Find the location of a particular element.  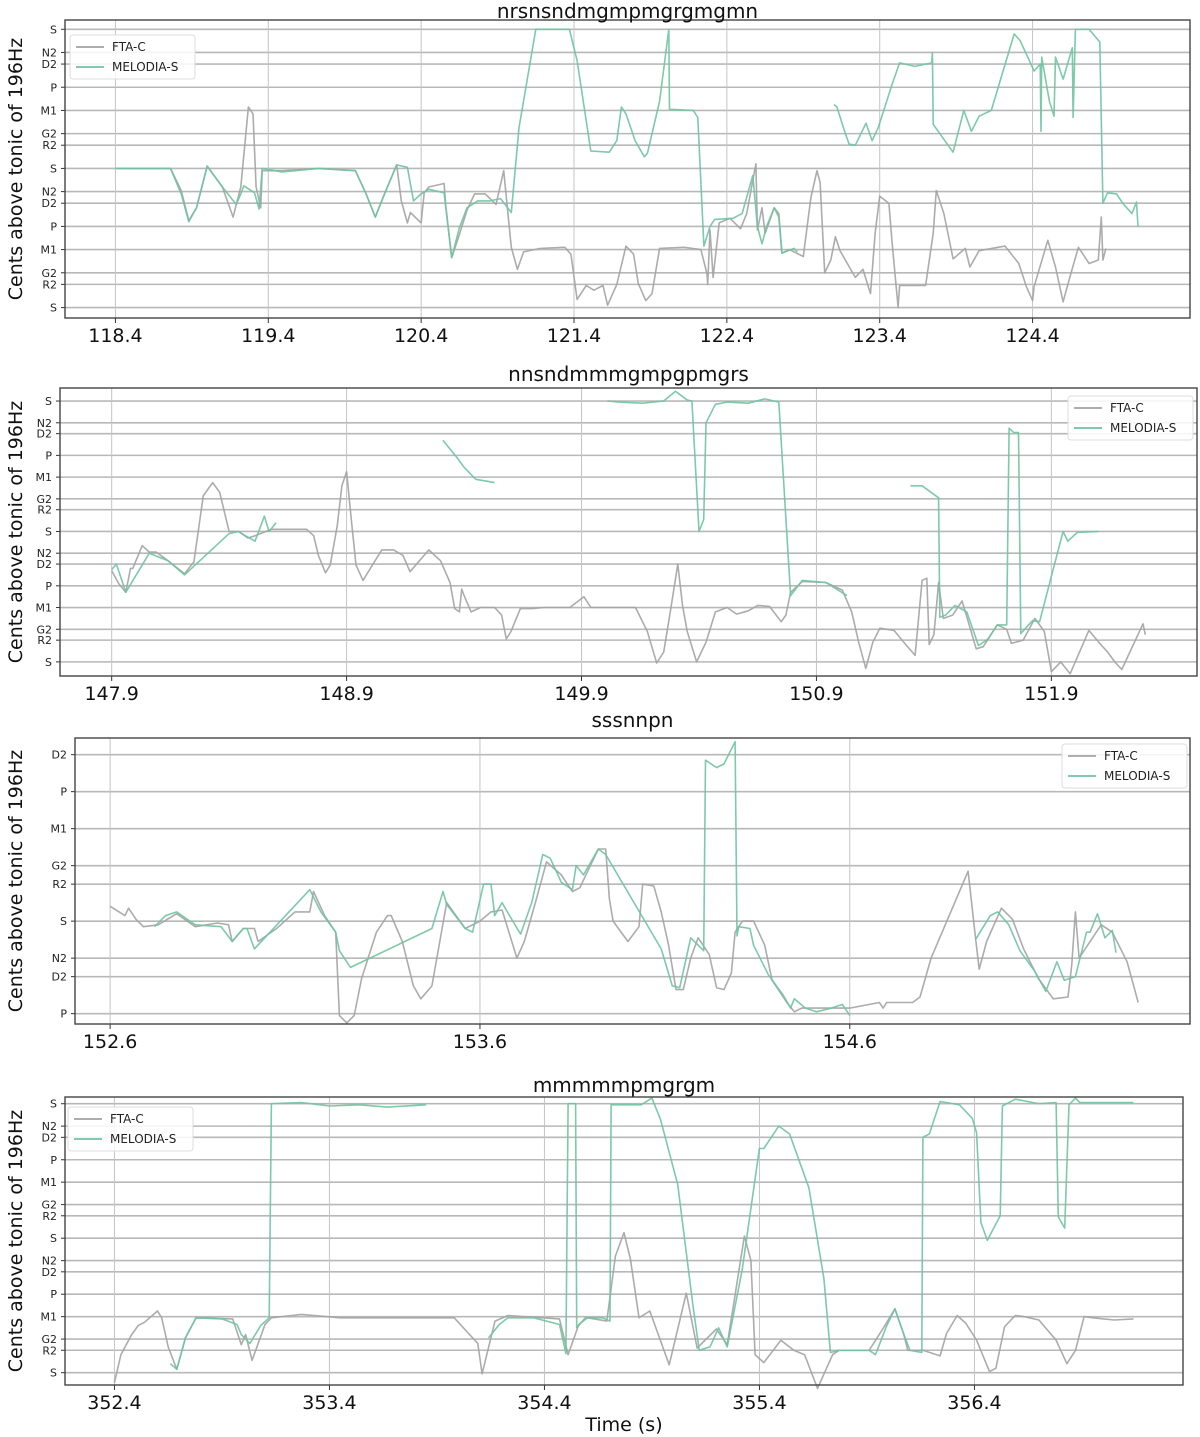

x-tick-label: 356.4 is located at coordinates (974, 1403).